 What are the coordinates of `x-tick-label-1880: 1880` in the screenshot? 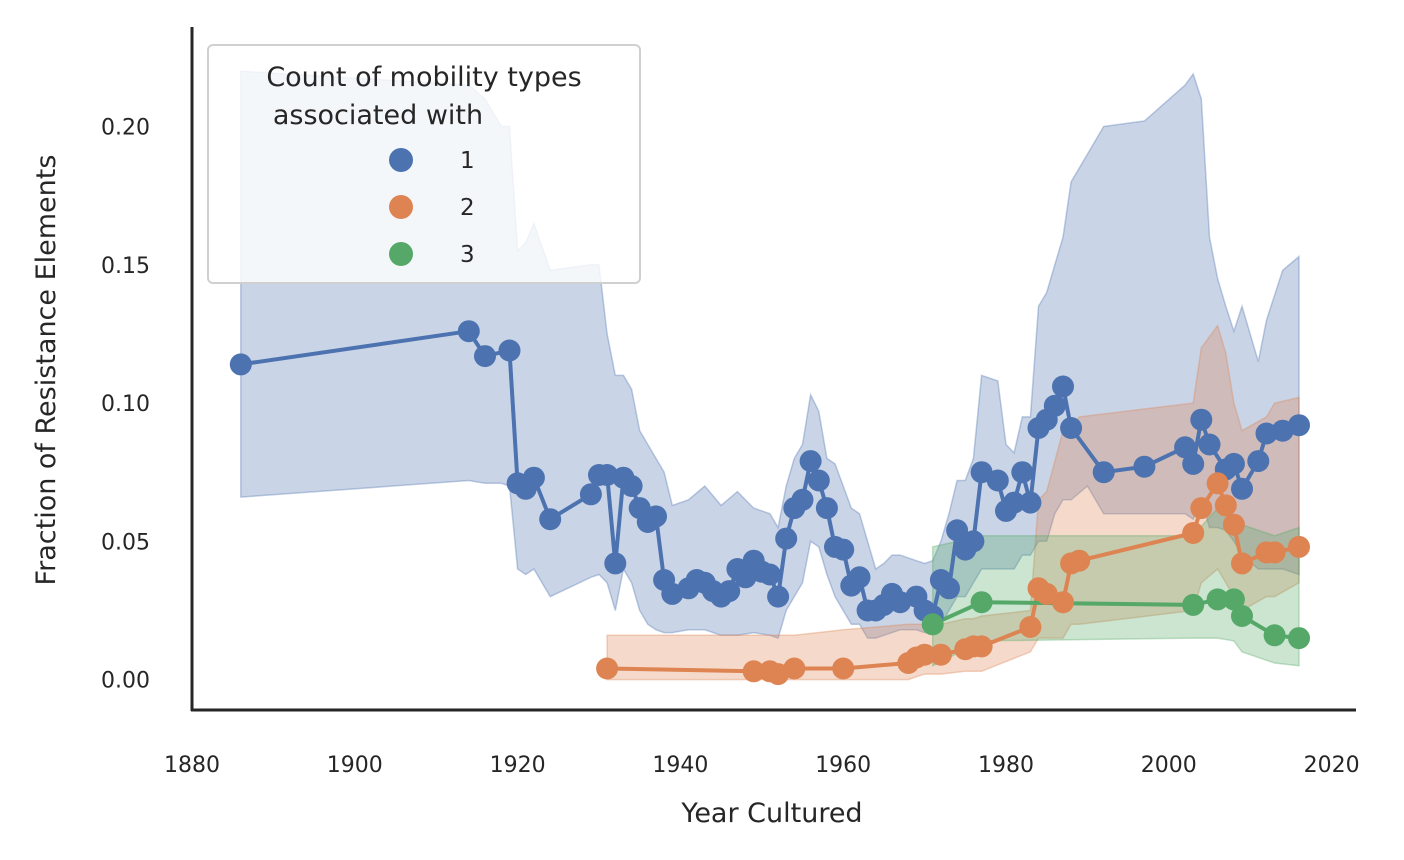 It's located at (192, 765).